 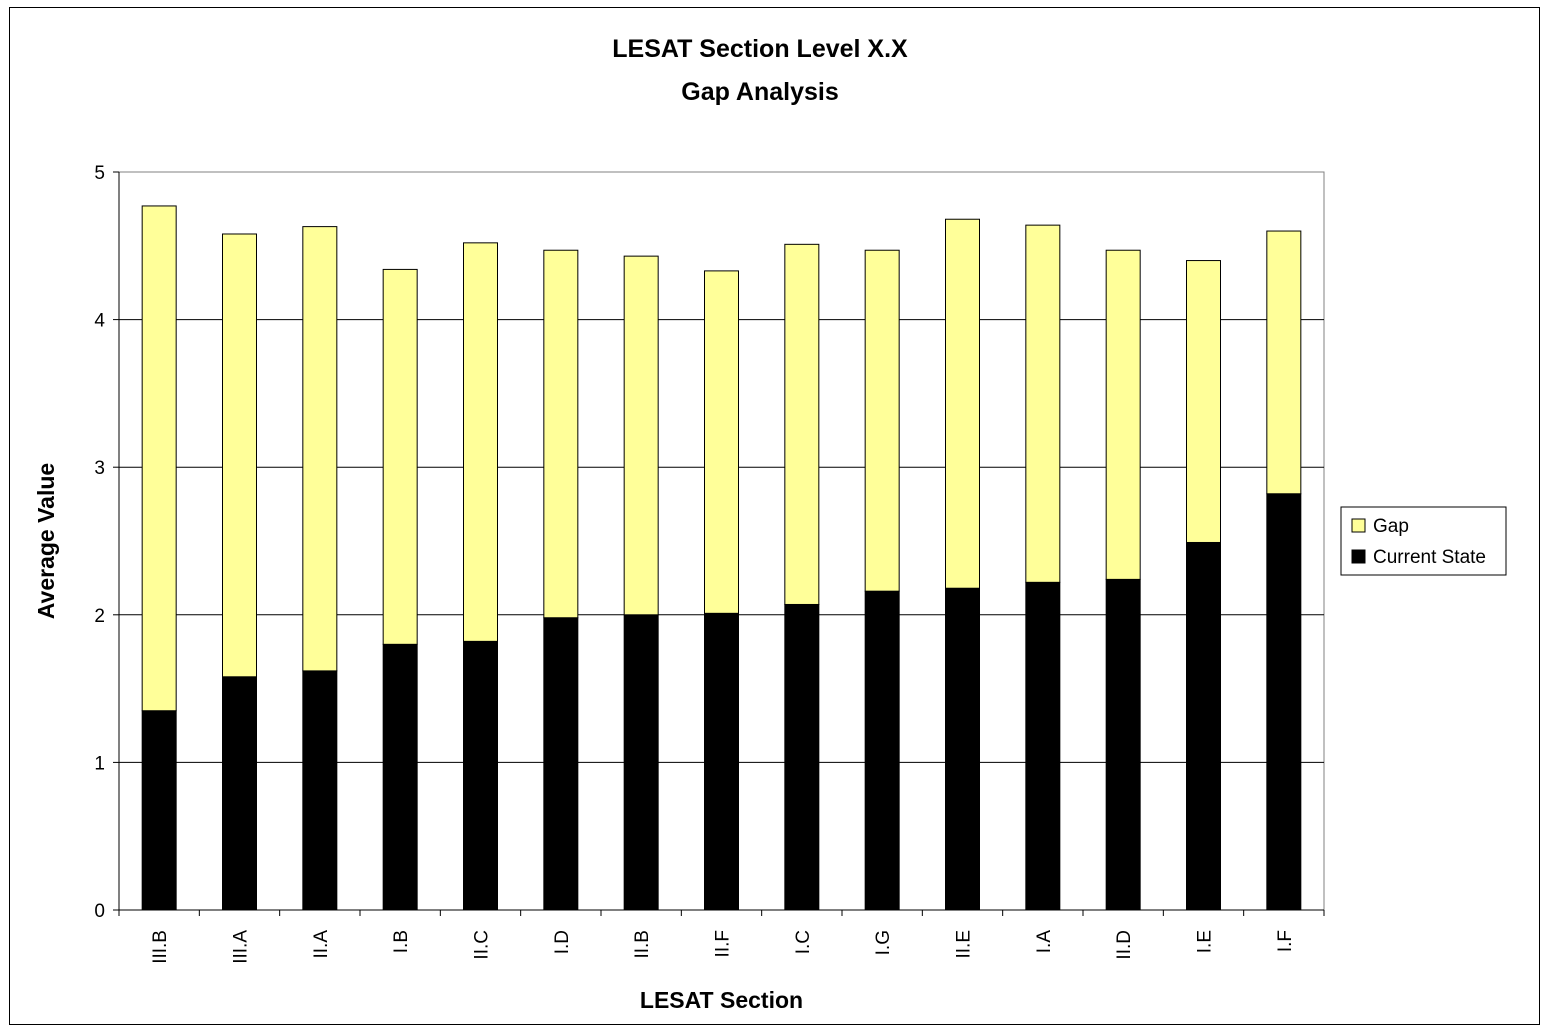 I want to click on x-category-label: III.A, so click(x=241, y=947).